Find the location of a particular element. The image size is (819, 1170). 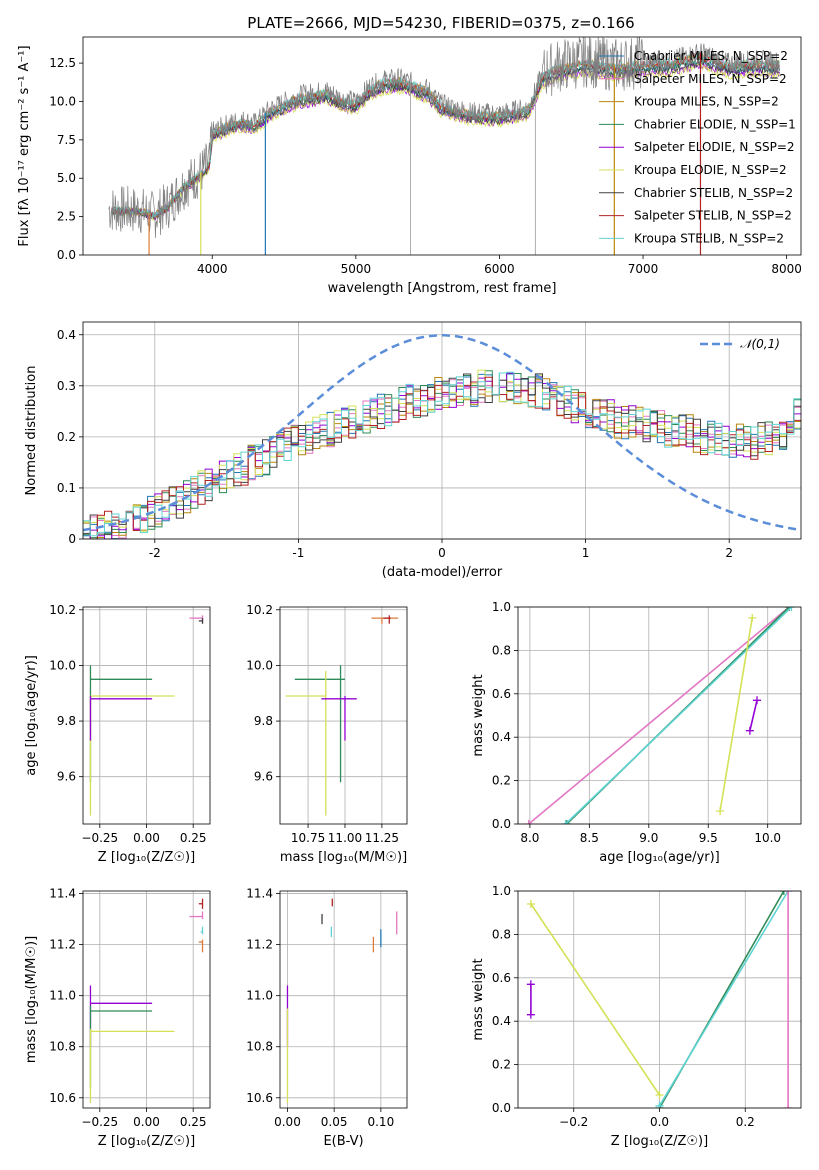

x-tick-label: 9.5 is located at coordinates (708, 838).